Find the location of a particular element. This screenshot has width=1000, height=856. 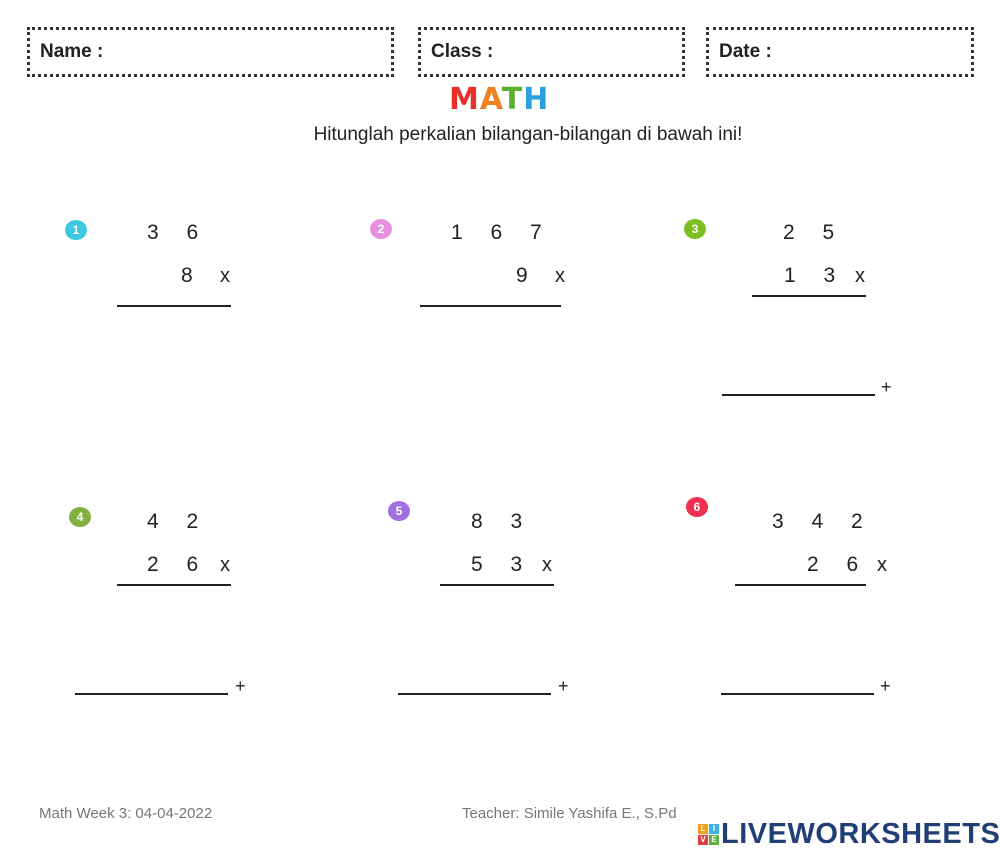

name-label: Name : is located at coordinates (72, 51).